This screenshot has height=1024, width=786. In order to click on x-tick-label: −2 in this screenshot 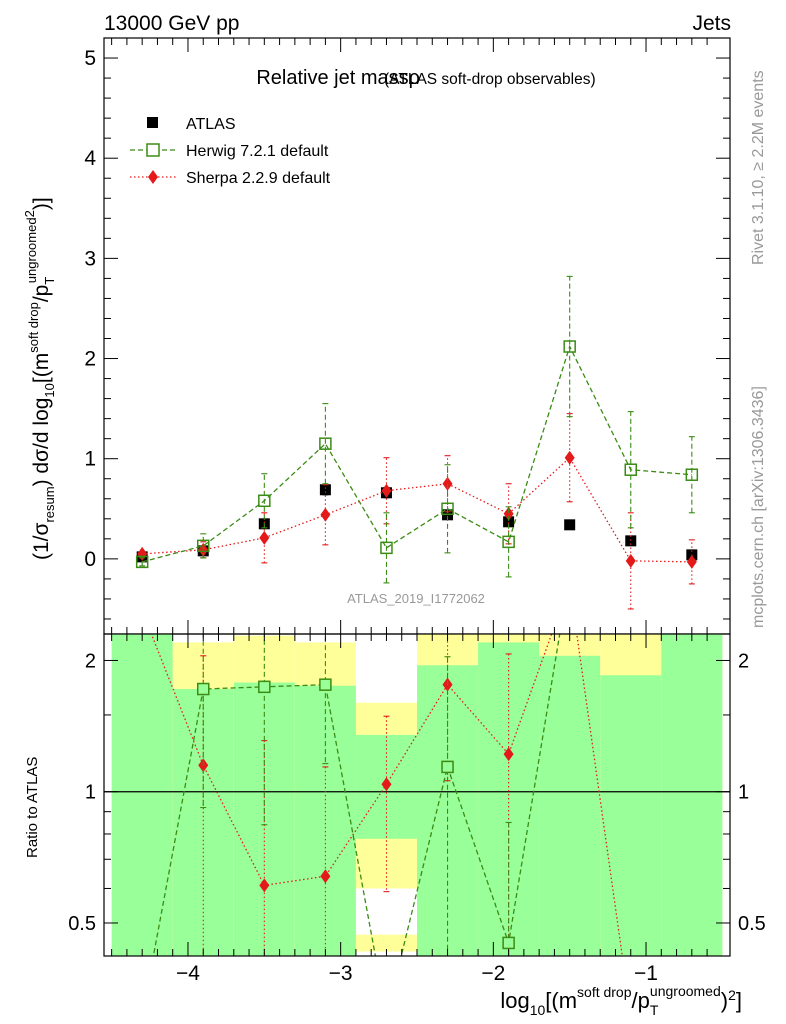, I will do `click(493, 973)`.